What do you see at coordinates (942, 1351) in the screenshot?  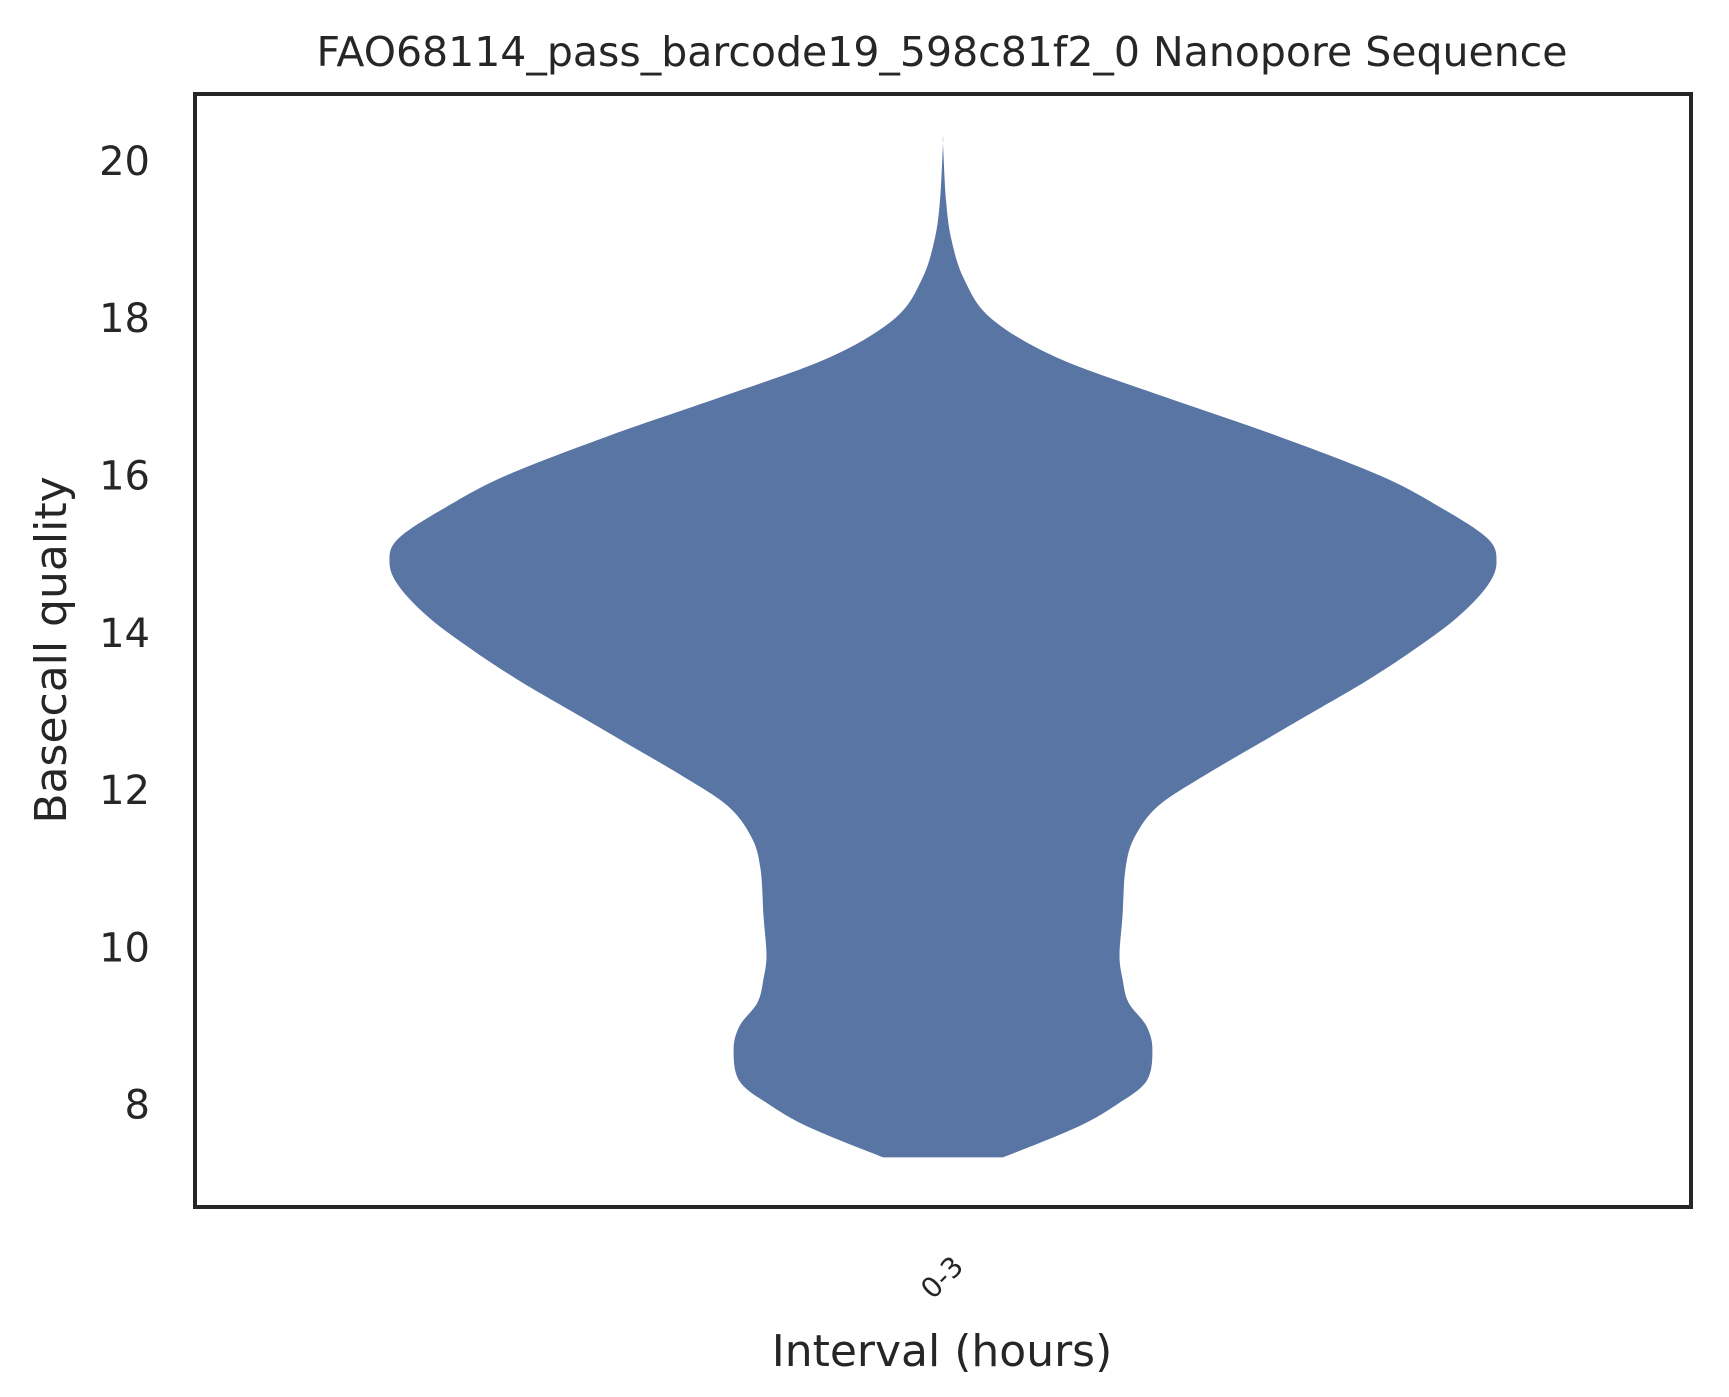 I see `x-axis-label: Interval (hours)` at bounding box center [942, 1351].